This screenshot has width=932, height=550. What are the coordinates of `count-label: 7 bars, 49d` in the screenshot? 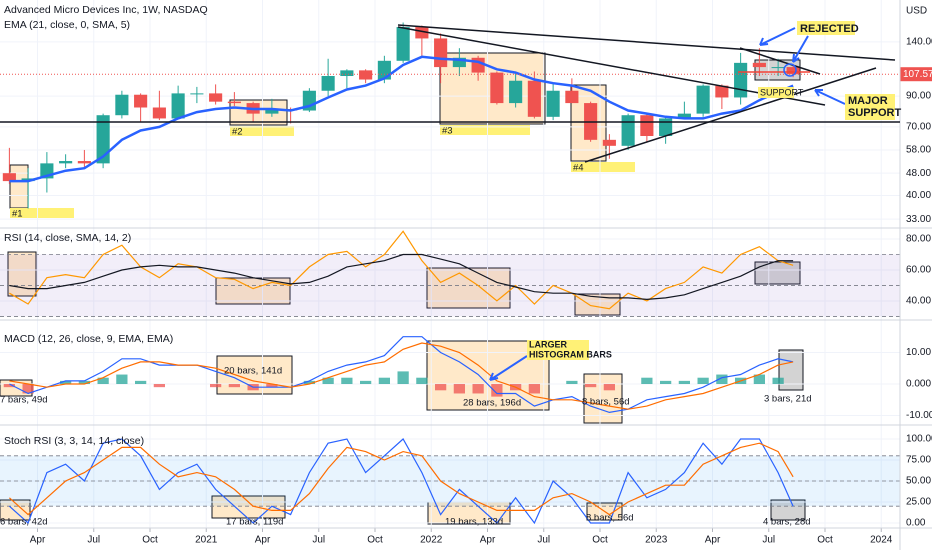 It's located at (24, 400).